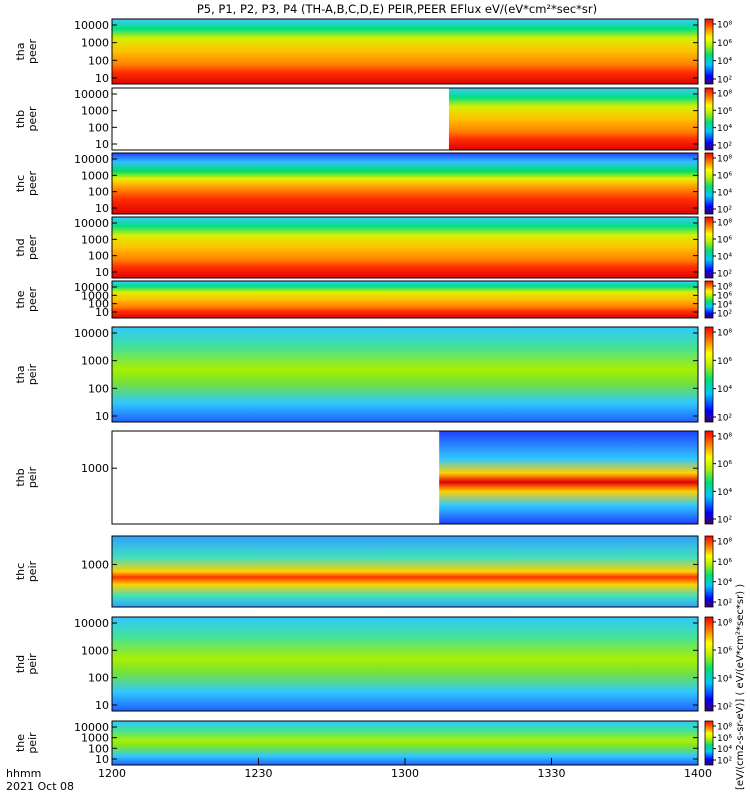  I want to click on panel-tha-peer: 10000 1000 100 10 tha peer 10⁸ 10⁶ 10⁴ 10², so click(373, 52).